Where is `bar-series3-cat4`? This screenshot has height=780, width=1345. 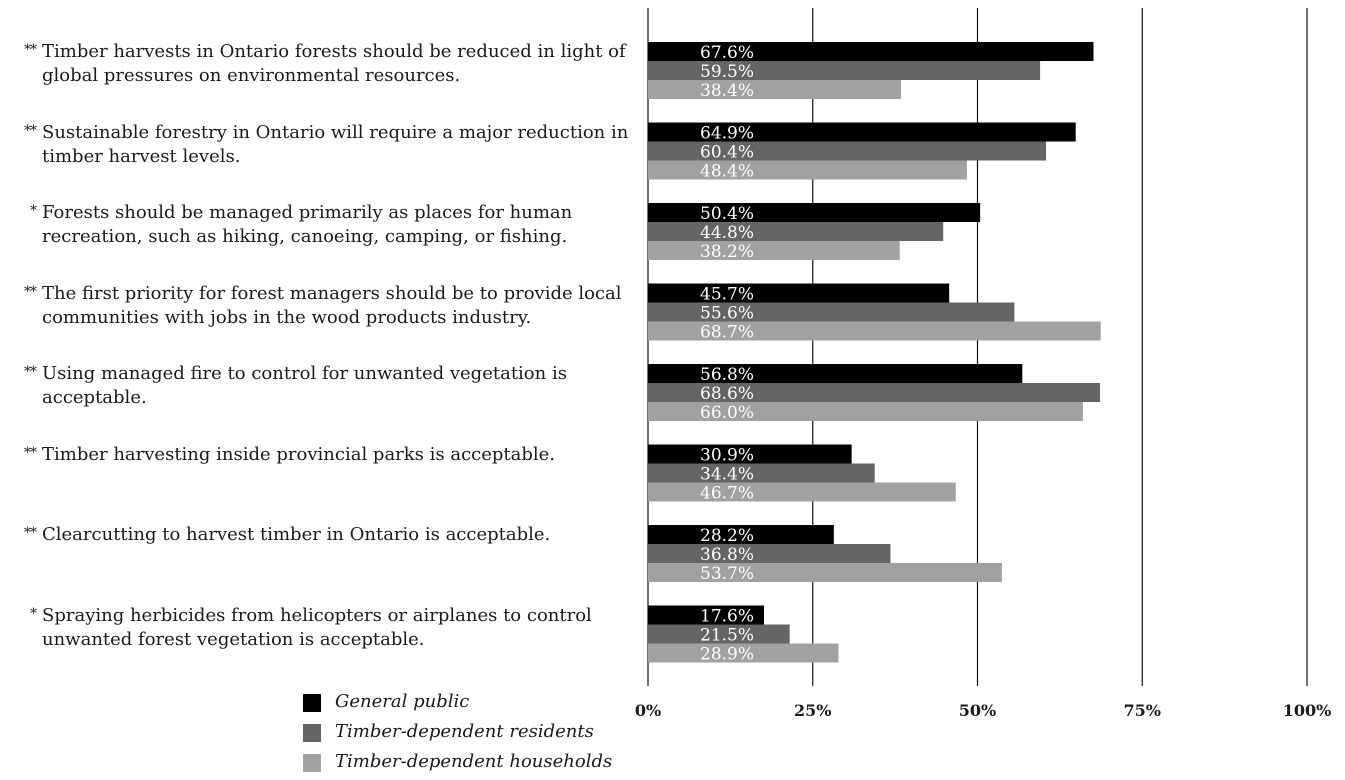
bar-series3-cat4 is located at coordinates (874, 331).